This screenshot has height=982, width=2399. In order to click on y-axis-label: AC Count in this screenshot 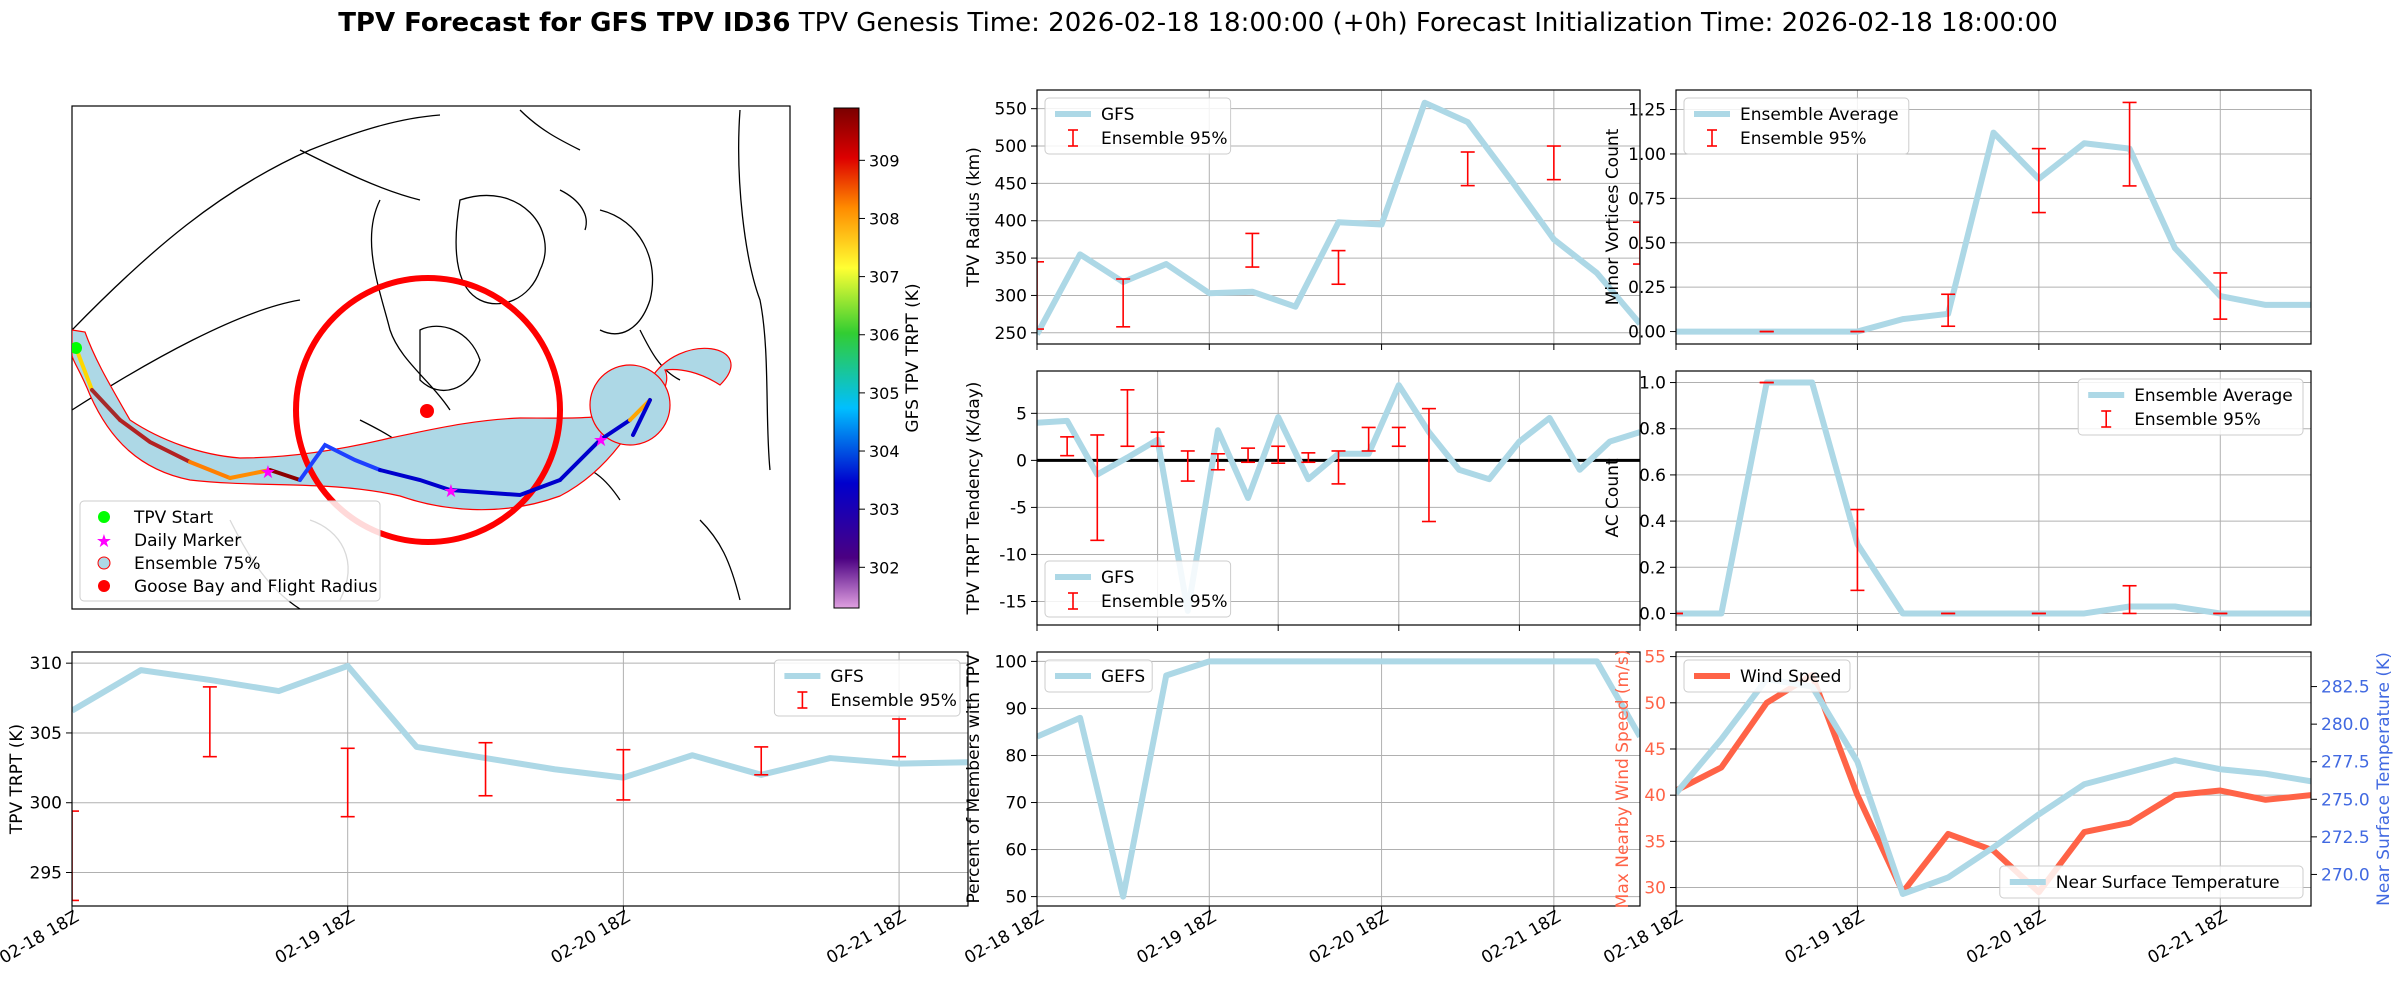, I will do `click(1613, 497)`.